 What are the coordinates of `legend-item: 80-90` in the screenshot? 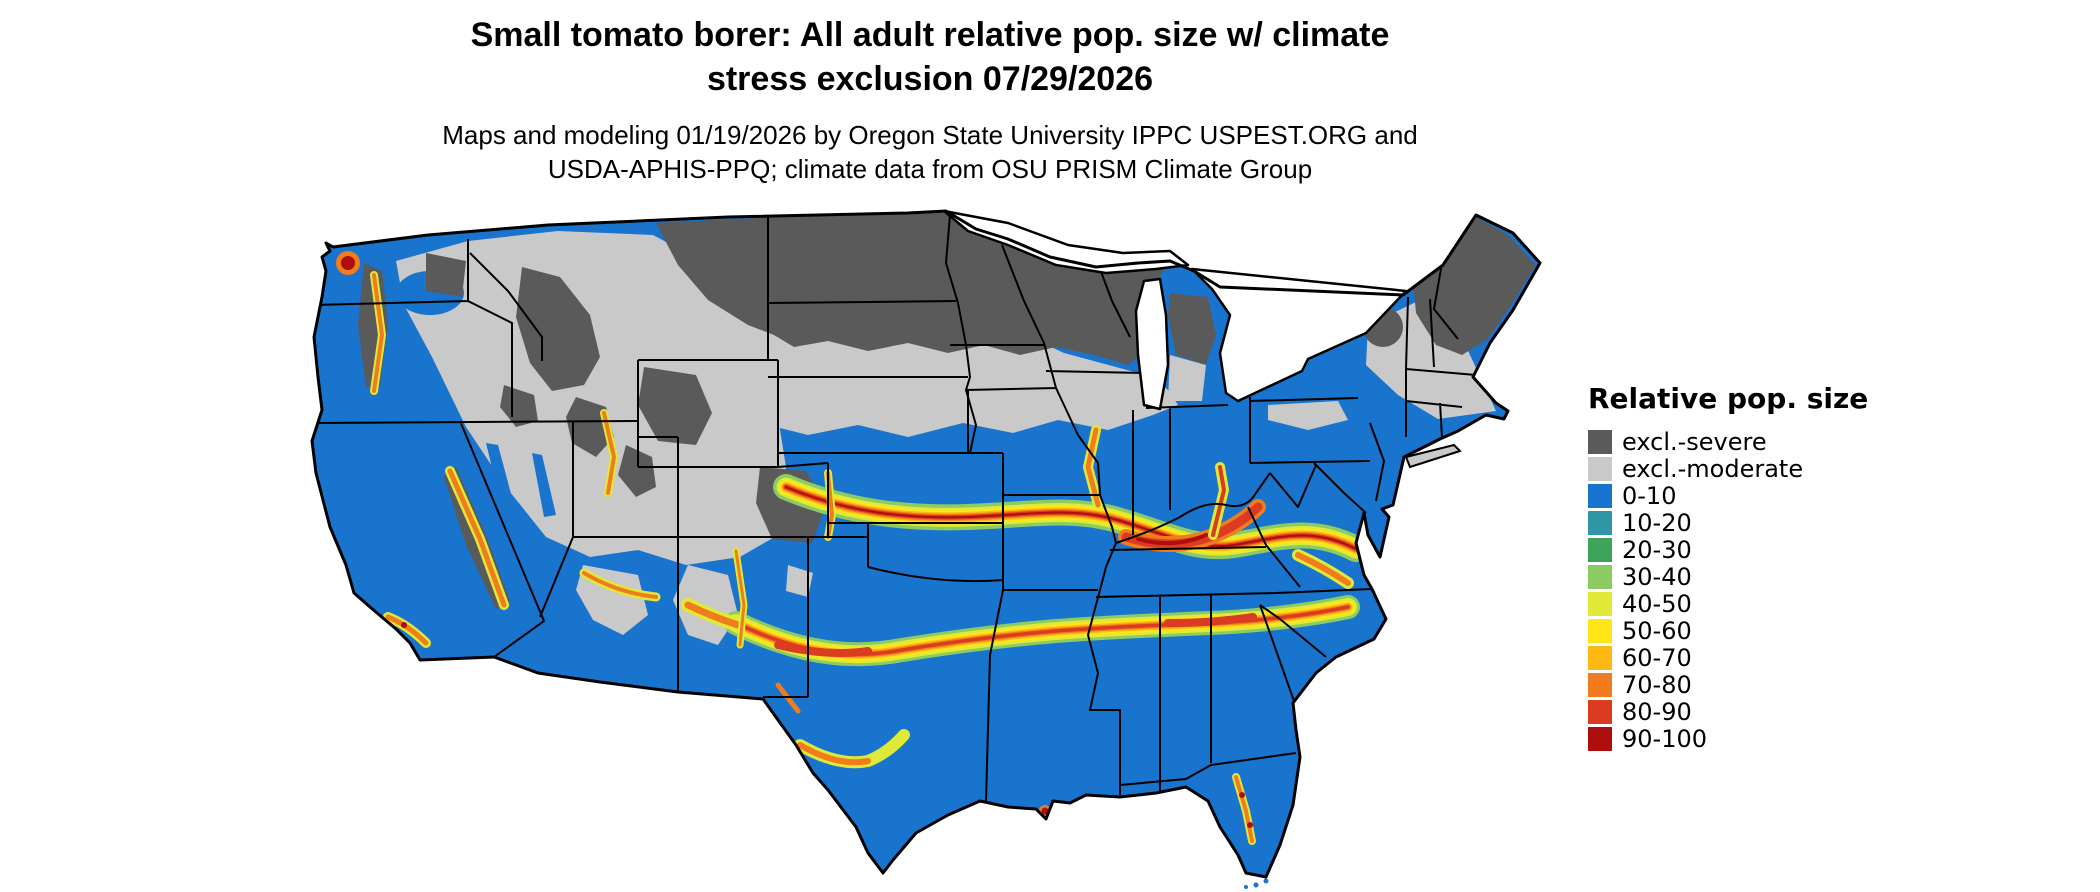 It's located at (1823, 711).